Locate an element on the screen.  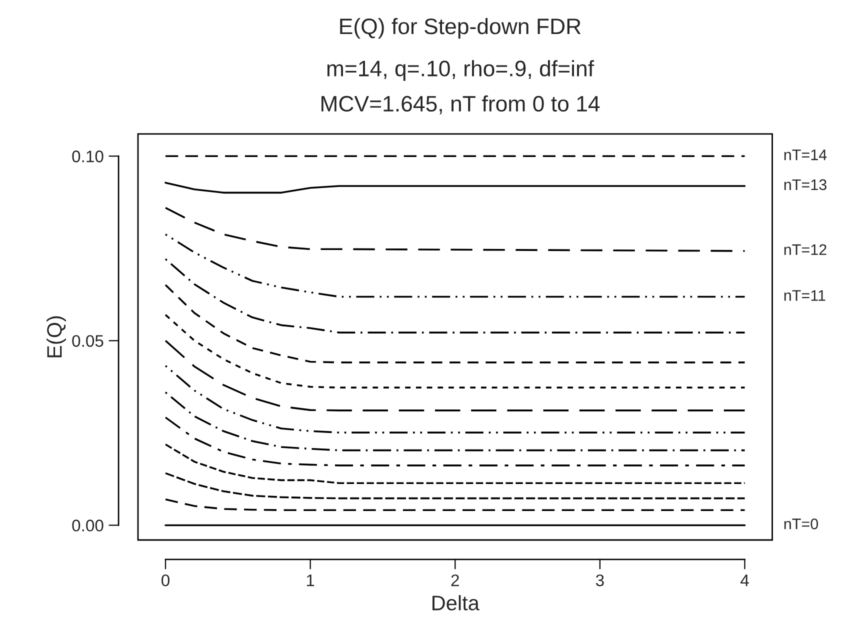
x-tick-label: 4 is located at coordinates (744, 580).